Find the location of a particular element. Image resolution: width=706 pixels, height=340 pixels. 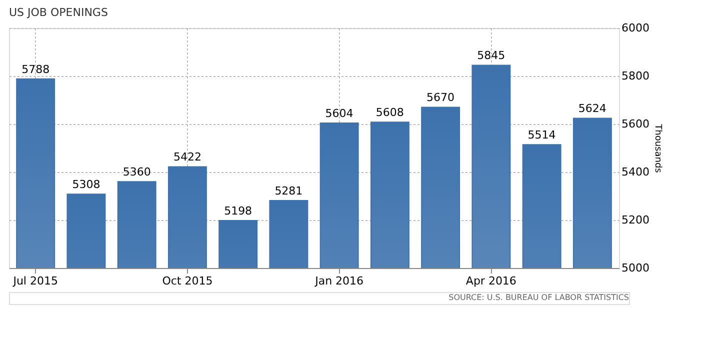

data-label: 5198 is located at coordinates (238, 211).